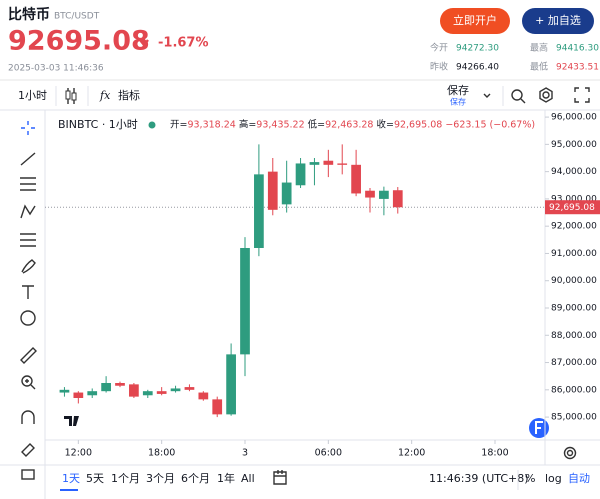 The height and width of the screenshot is (499, 600). I want to click on last-price-label: 92,695.08, so click(572, 208).